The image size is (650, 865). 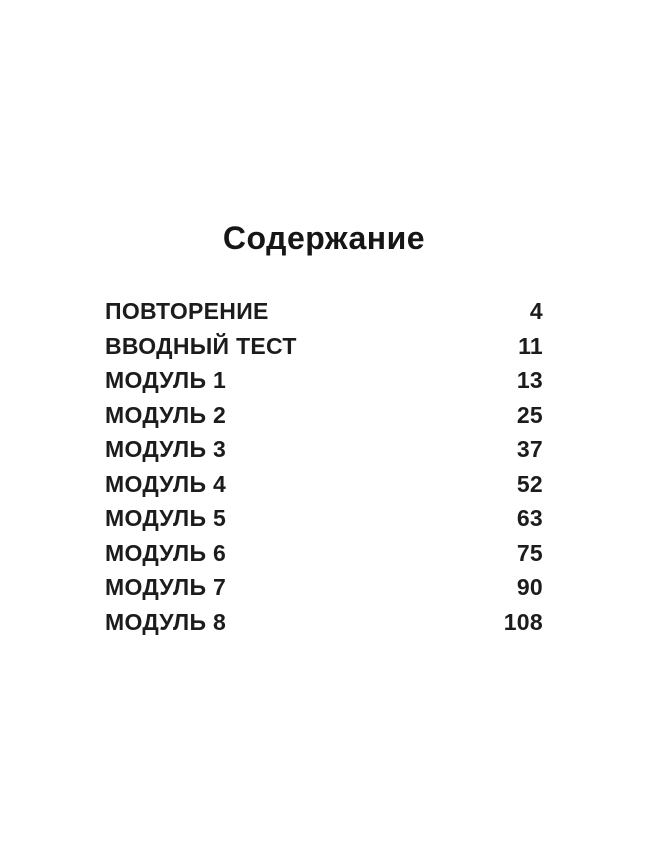 I want to click on toc-entry-label: МОДУЛЬ 5, so click(x=166, y=518).